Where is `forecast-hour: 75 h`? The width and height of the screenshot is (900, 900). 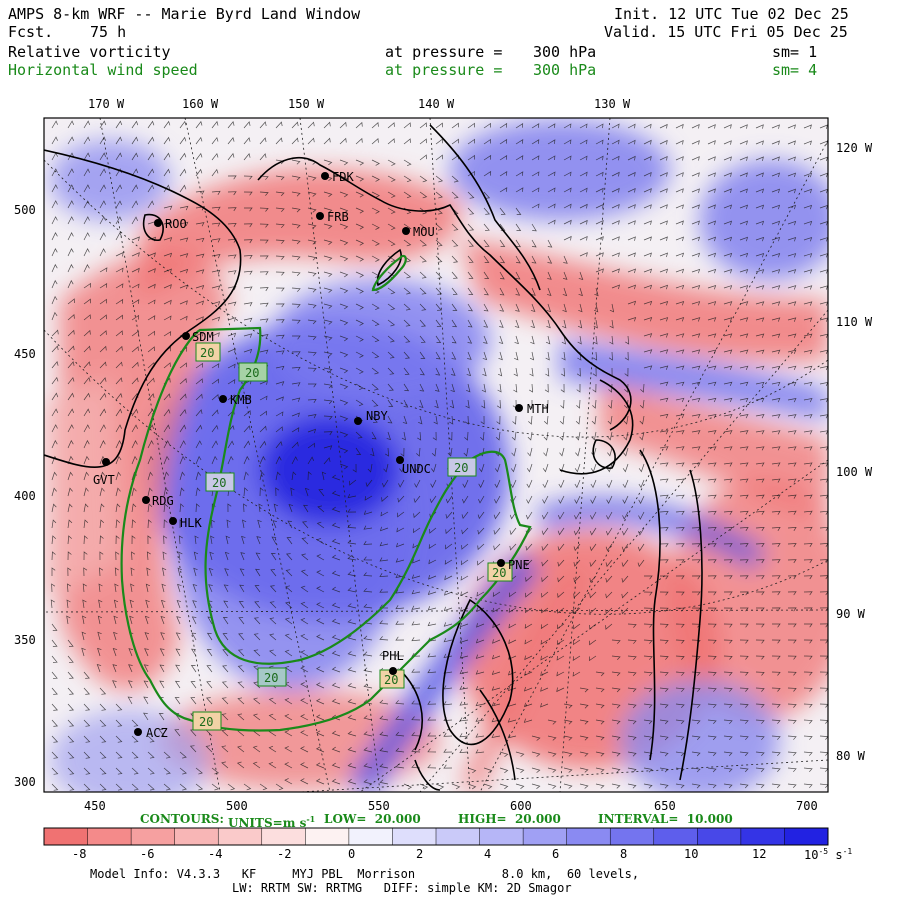 forecast-hour: 75 h is located at coordinates (108, 32).